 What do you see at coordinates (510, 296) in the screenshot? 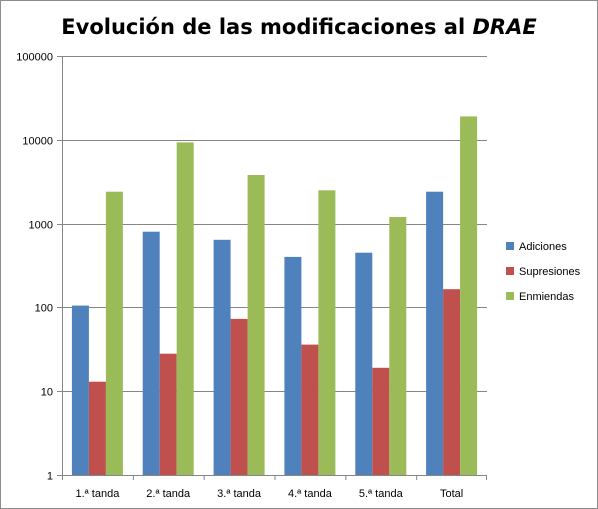
I see `legend-swatch-enmiendas` at bounding box center [510, 296].